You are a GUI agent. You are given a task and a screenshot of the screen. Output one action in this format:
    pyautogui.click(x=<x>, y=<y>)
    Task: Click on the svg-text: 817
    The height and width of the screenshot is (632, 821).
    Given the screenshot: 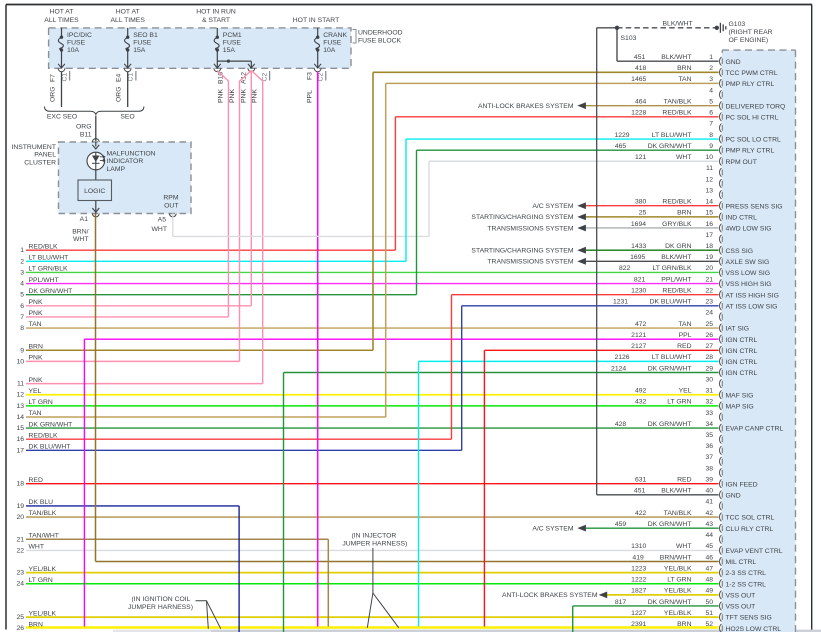 What is the action you would take?
    pyautogui.click(x=621, y=602)
    